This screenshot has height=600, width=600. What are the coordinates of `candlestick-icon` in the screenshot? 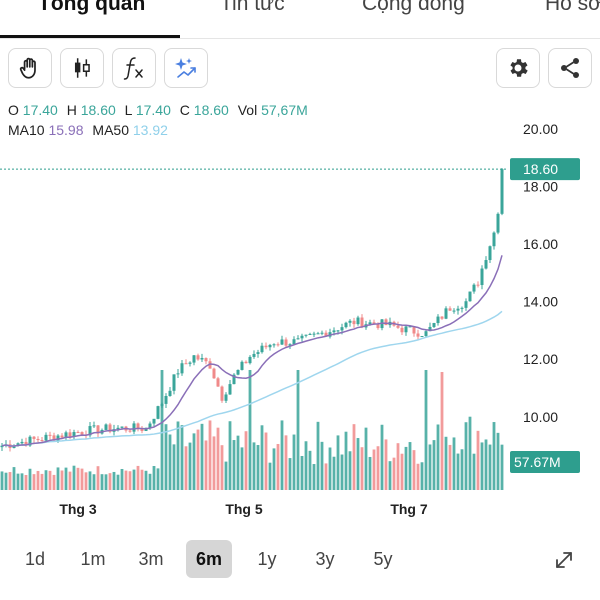 It's located at (82, 68).